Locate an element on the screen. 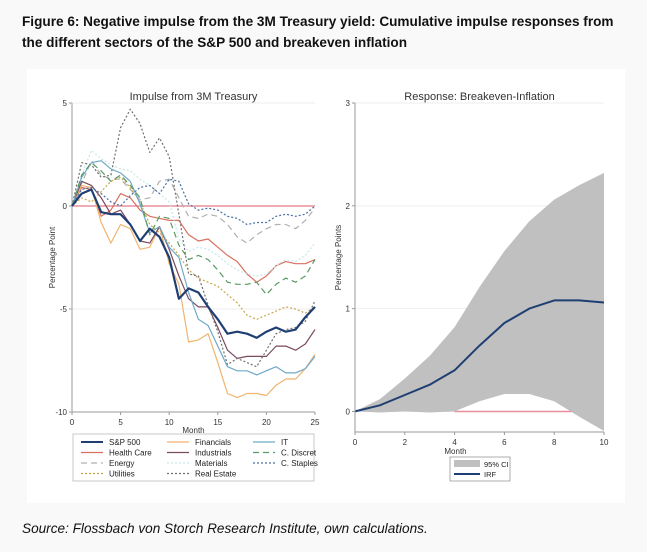 This screenshot has width=647, height=552. legend-label: IRF is located at coordinates (490, 474).